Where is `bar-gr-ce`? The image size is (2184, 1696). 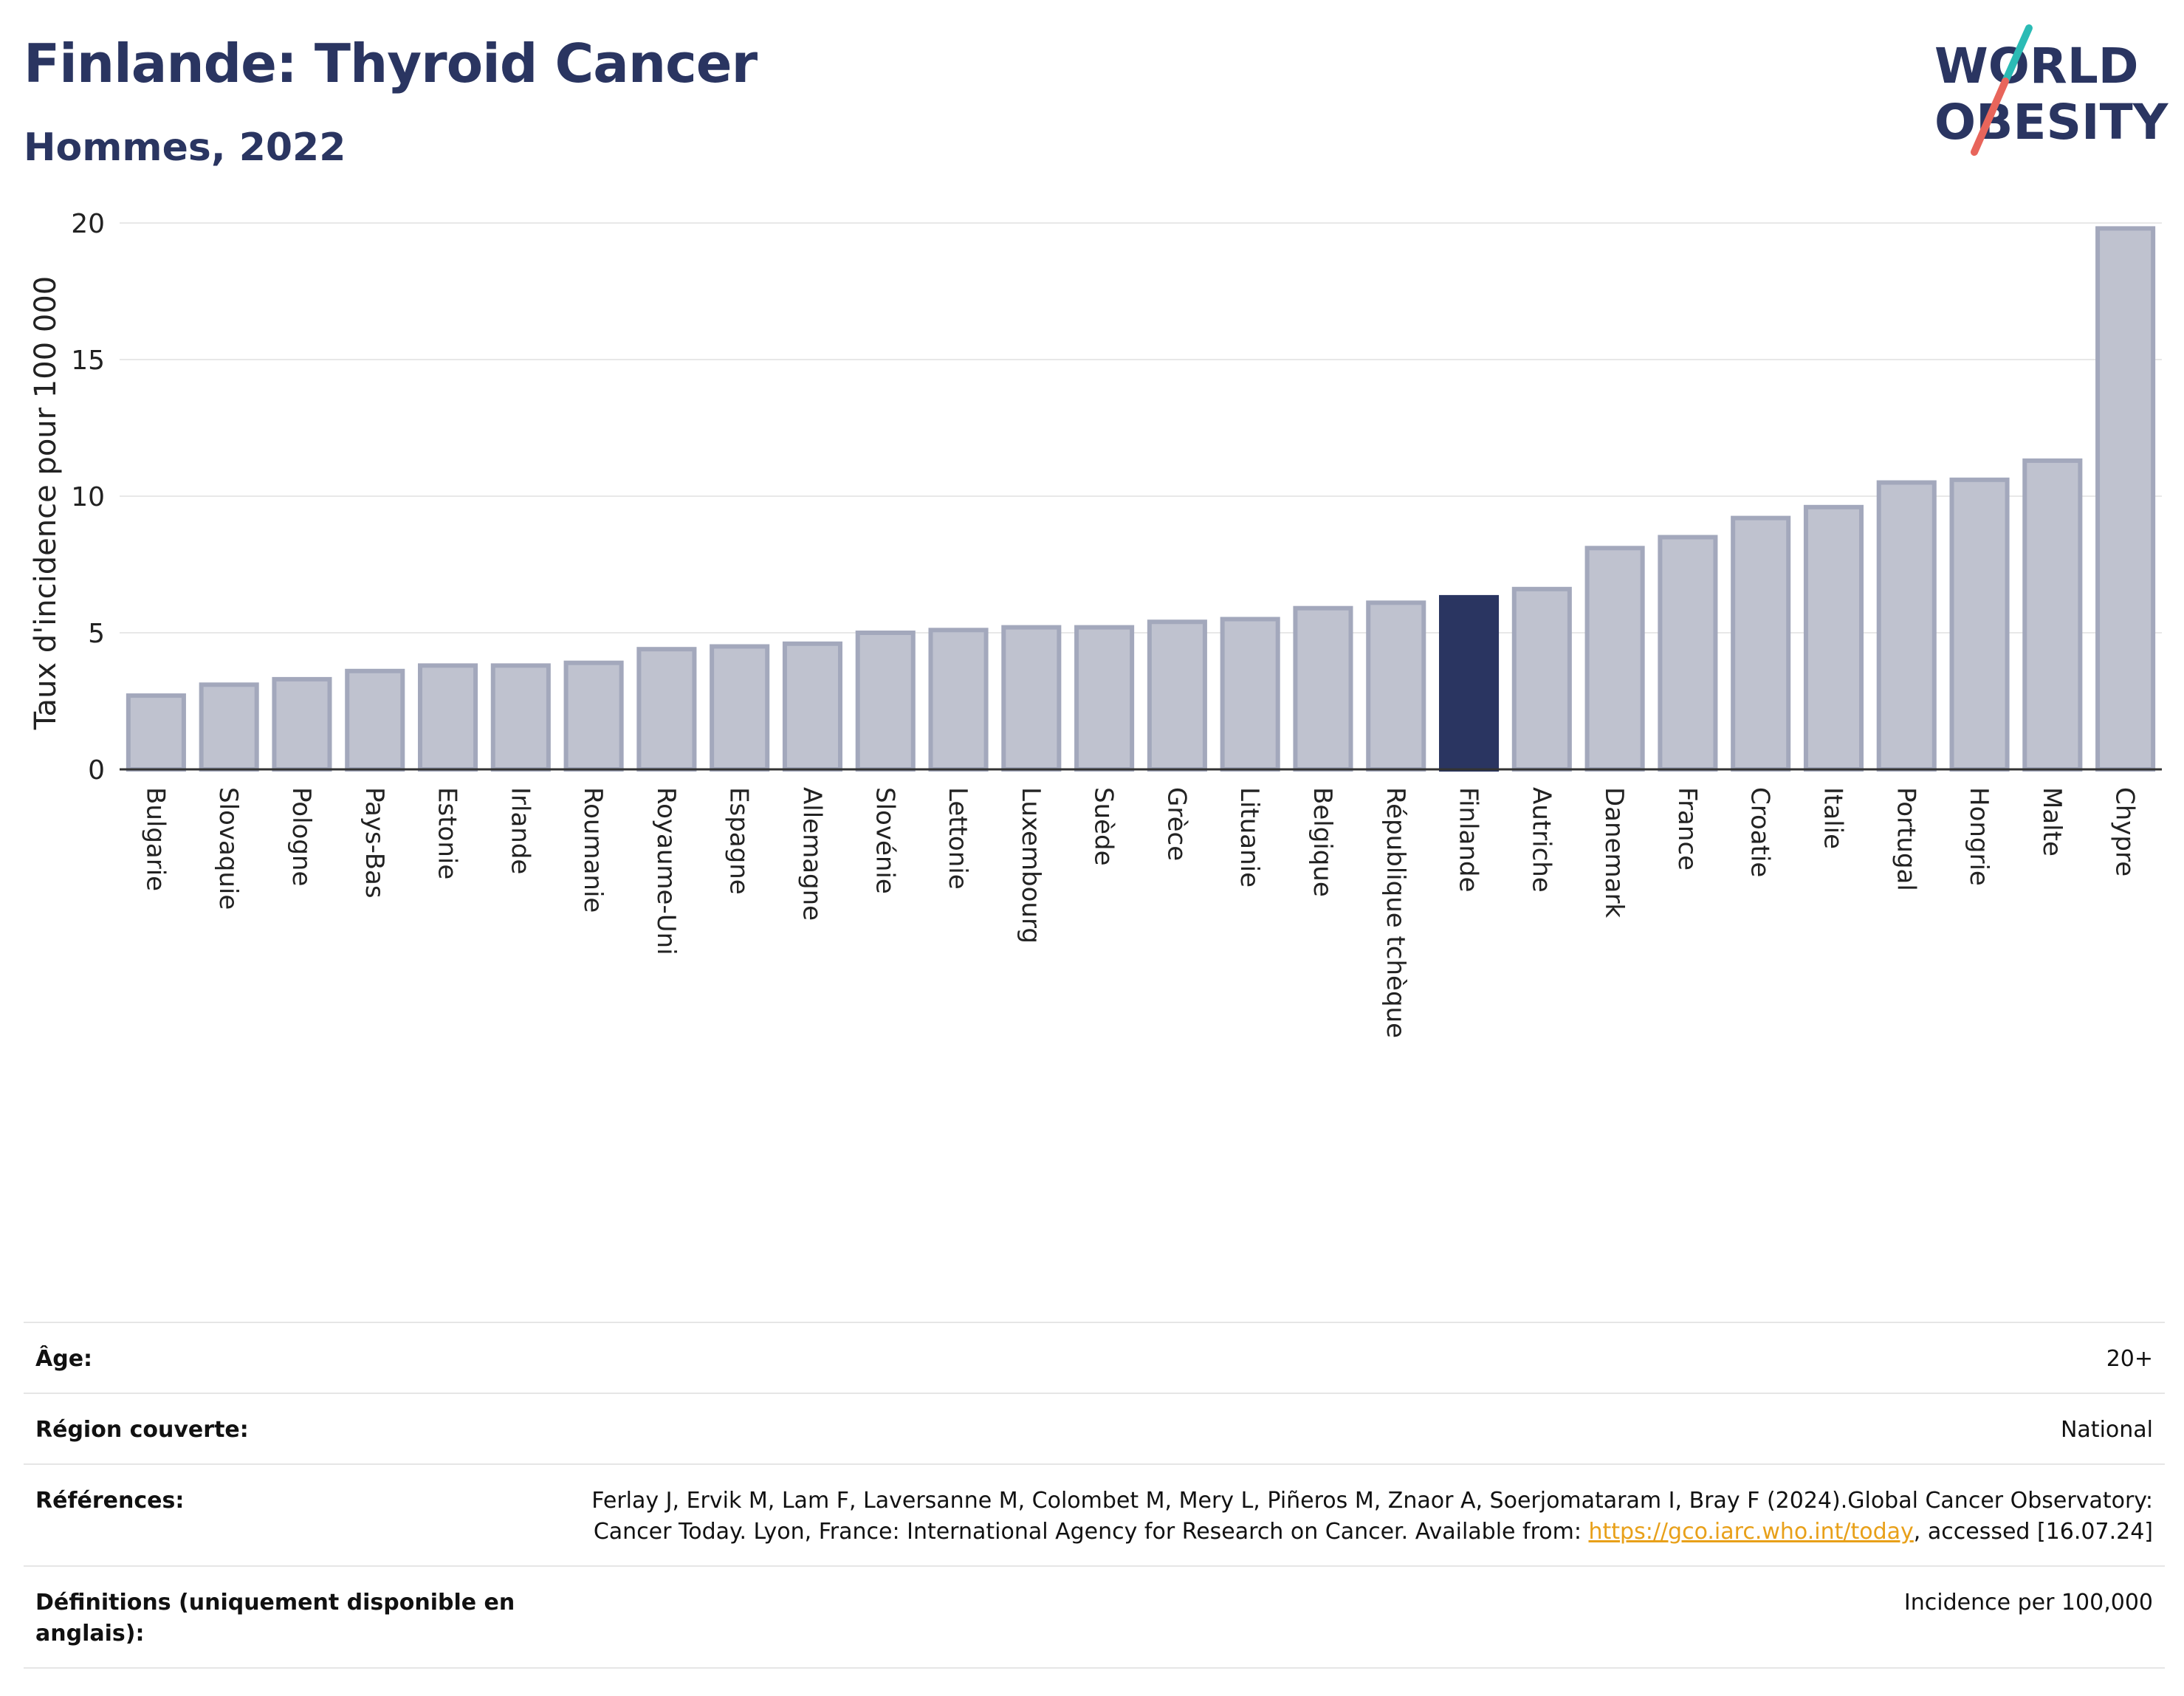 bar-gr-ce is located at coordinates (1177, 695).